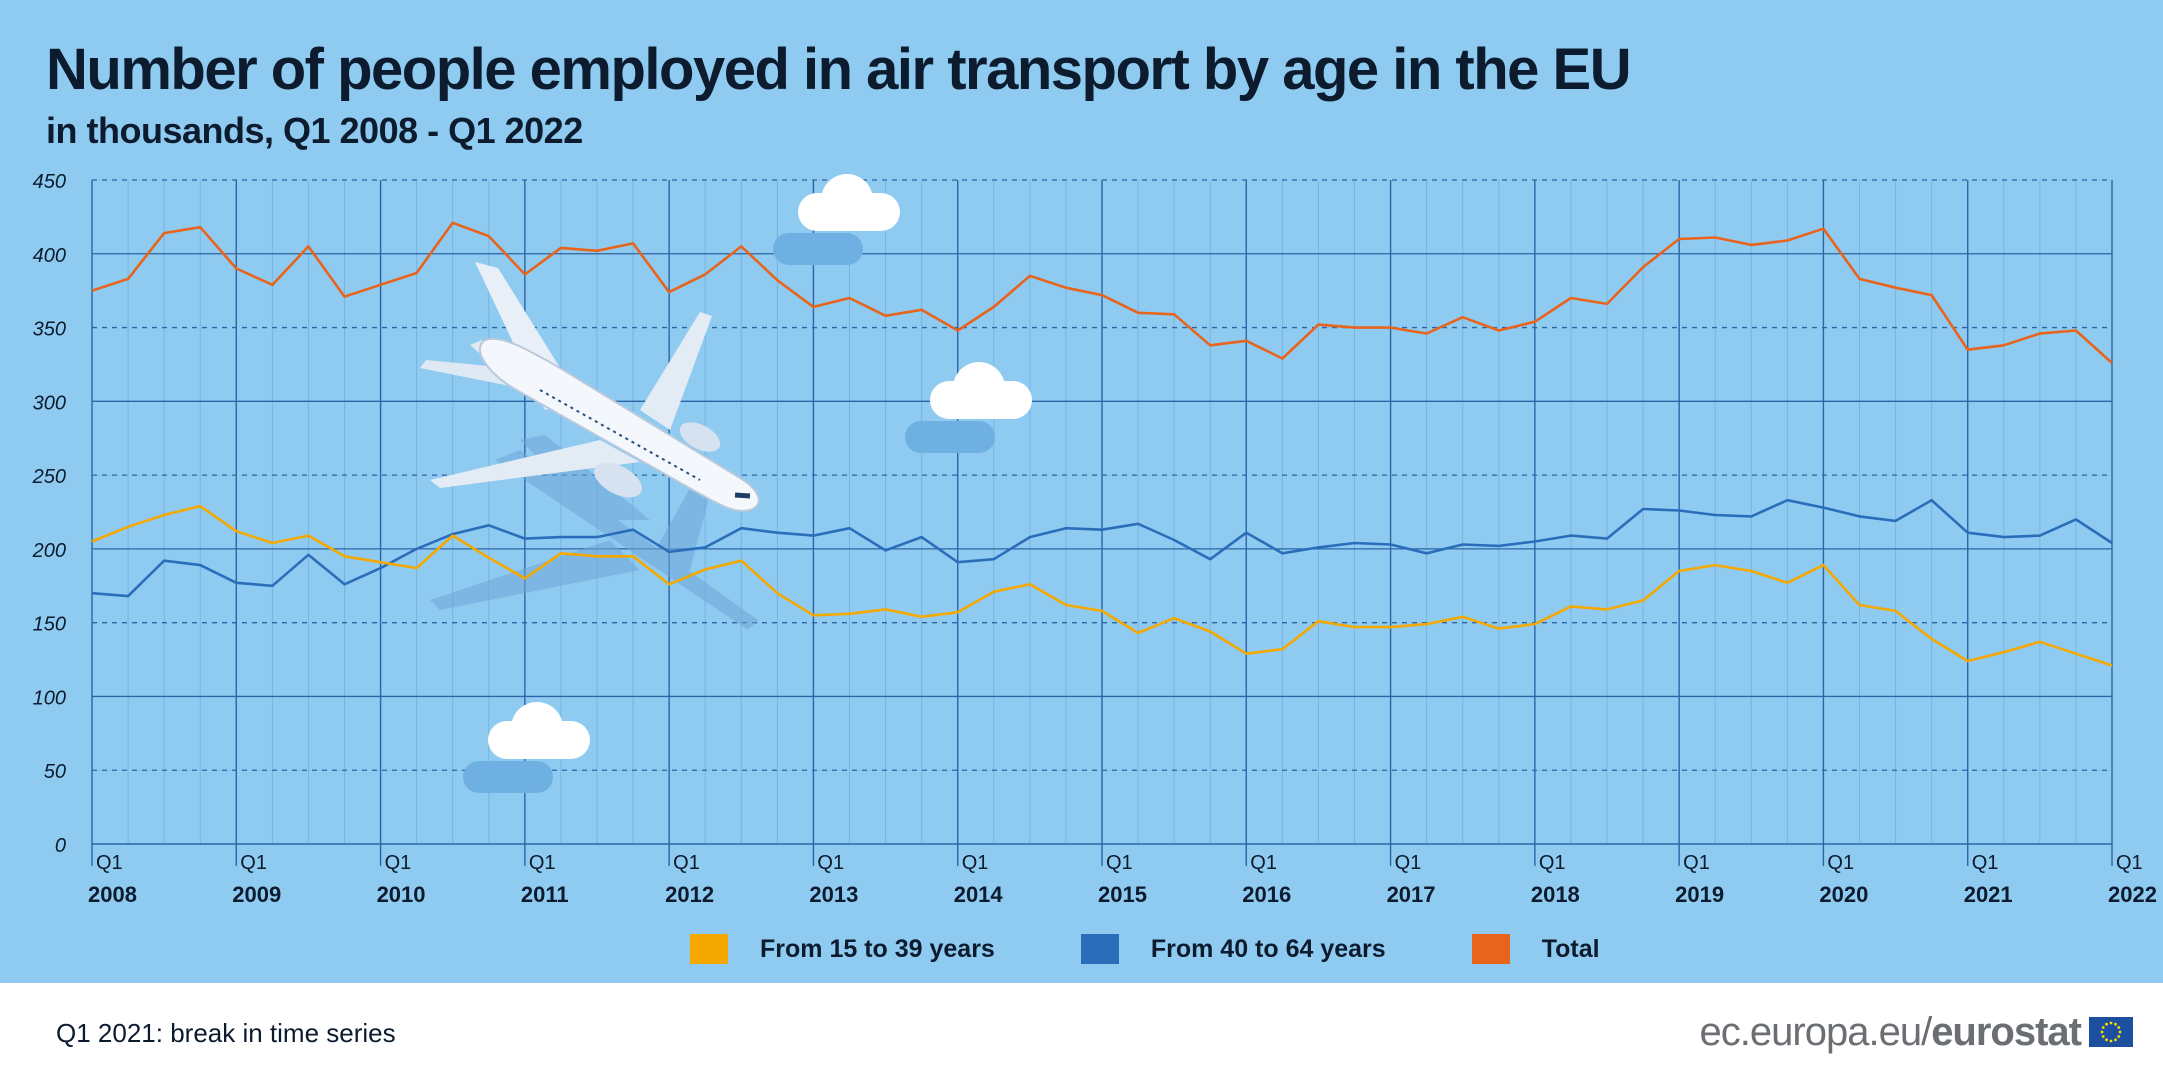 This screenshot has height=1081, width=2163. What do you see at coordinates (1266, 894) in the screenshot?
I see `x-tick-year-label: 2016` at bounding box center [1266, 894].